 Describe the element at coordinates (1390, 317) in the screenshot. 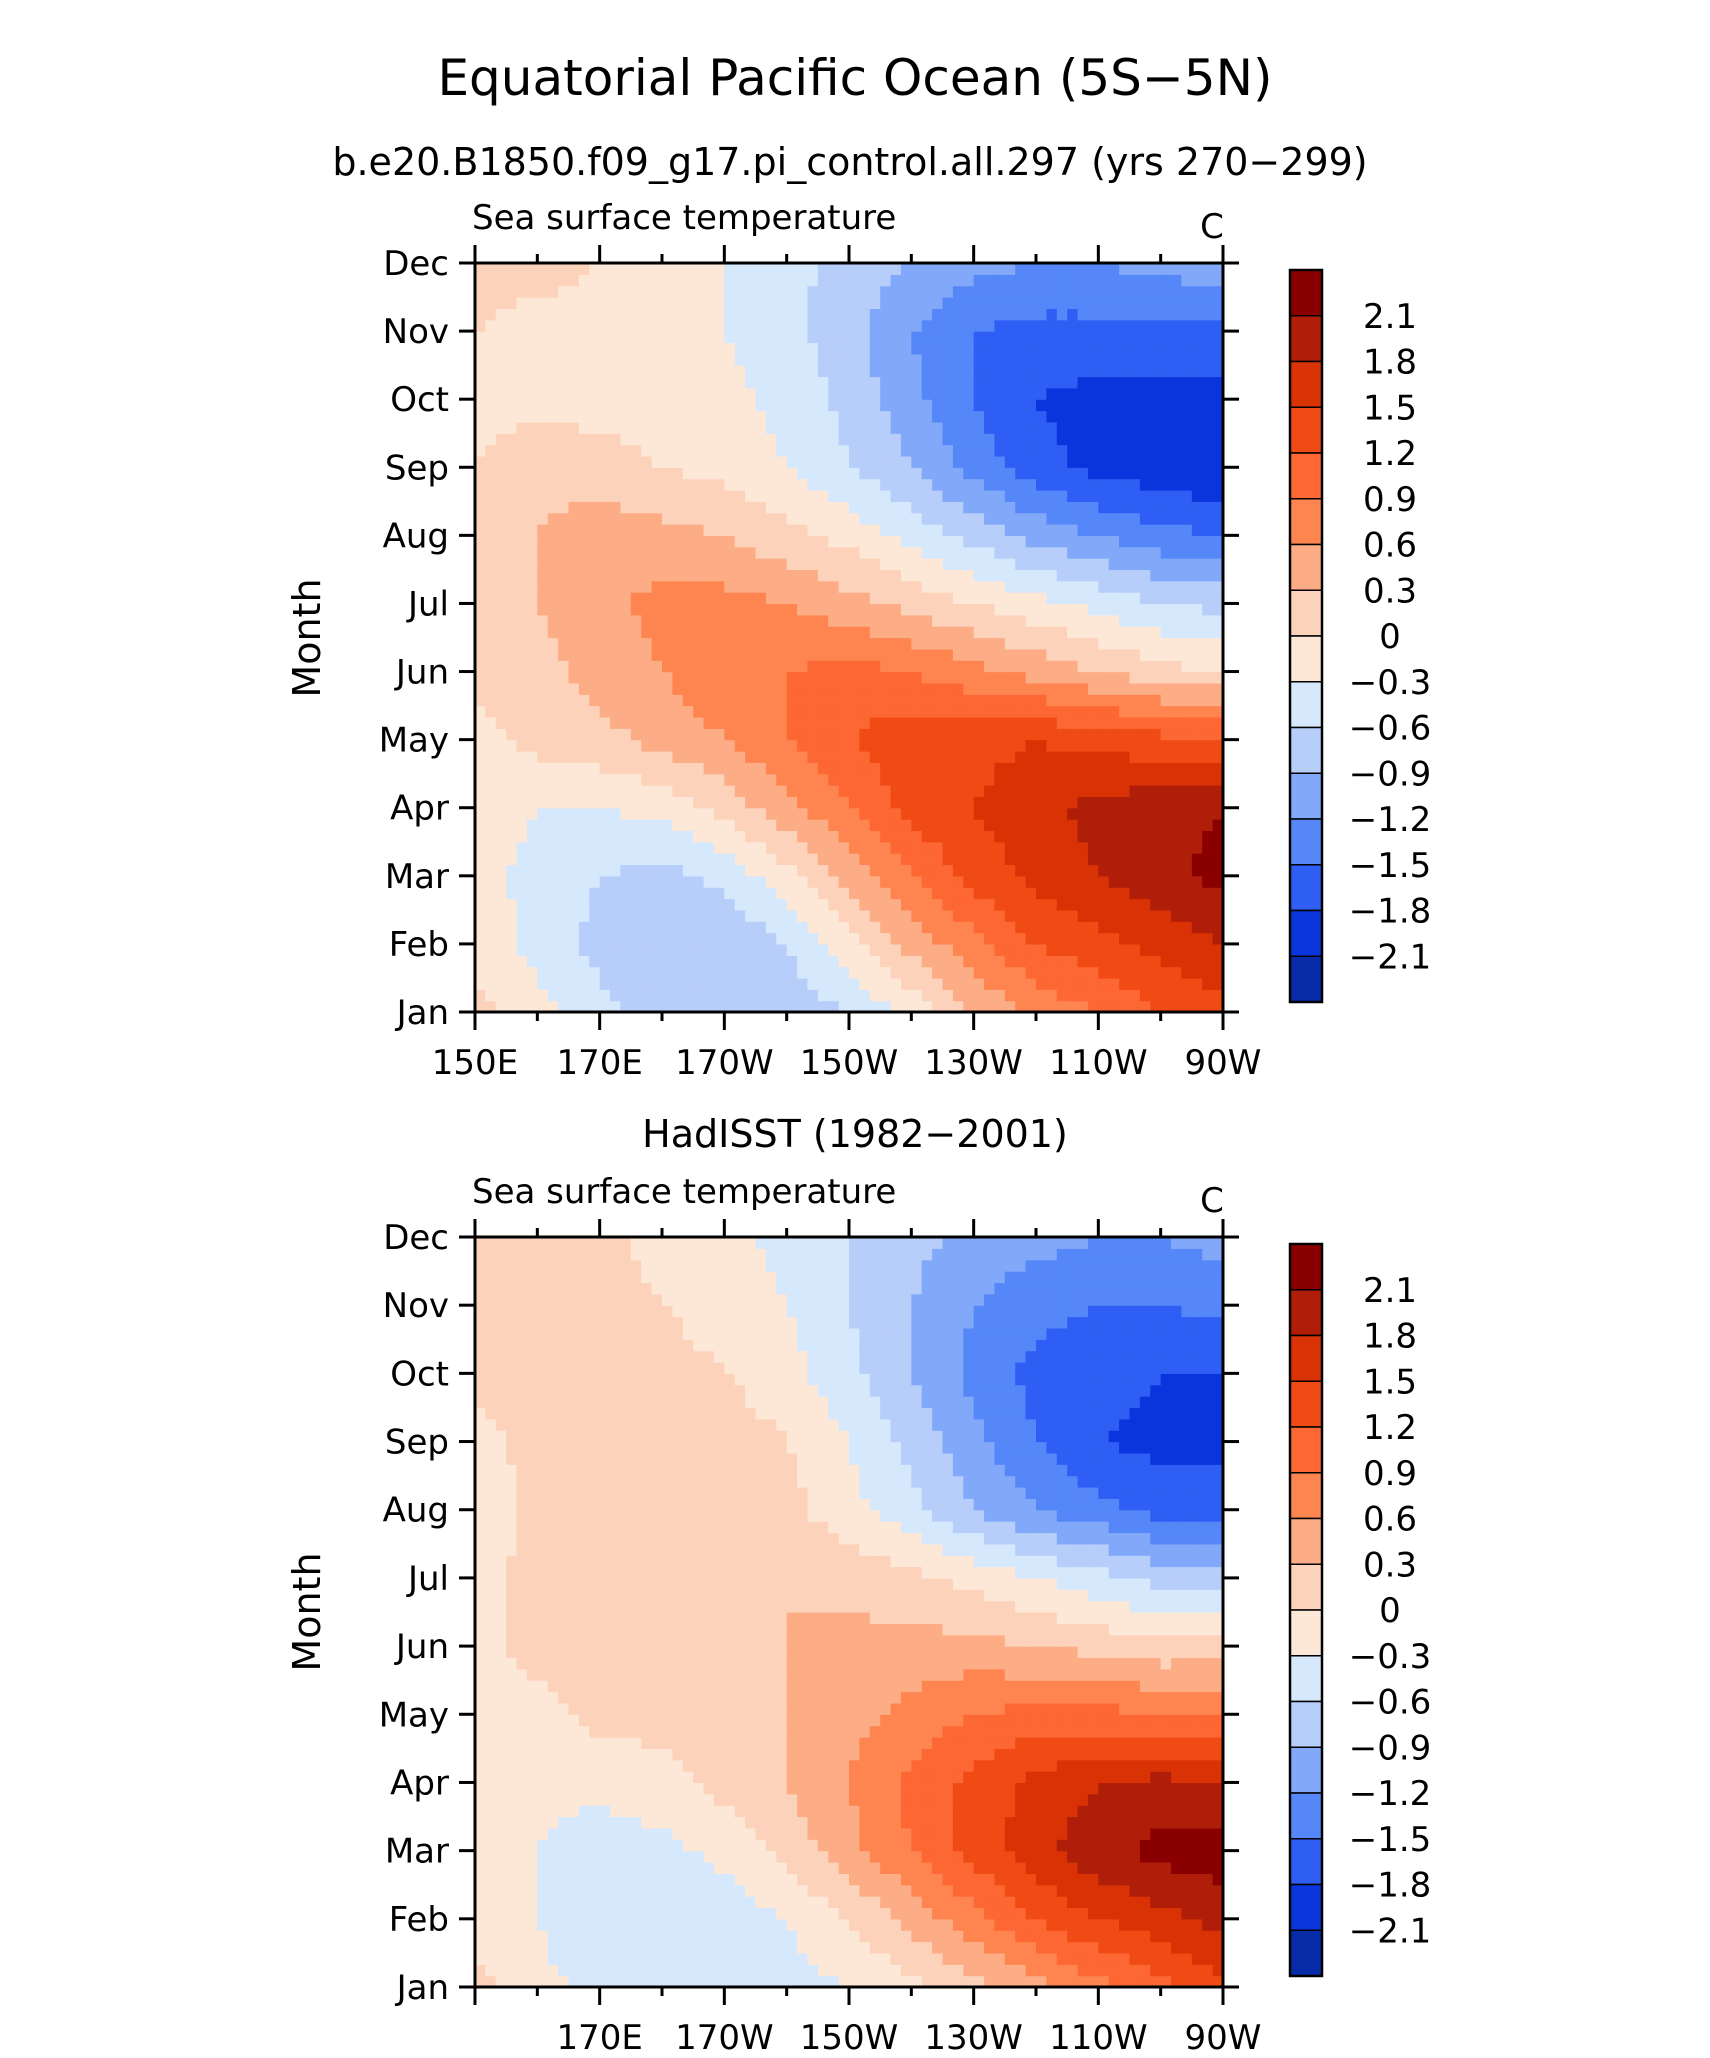

I see `colorbar-label: 2.1` at that location.